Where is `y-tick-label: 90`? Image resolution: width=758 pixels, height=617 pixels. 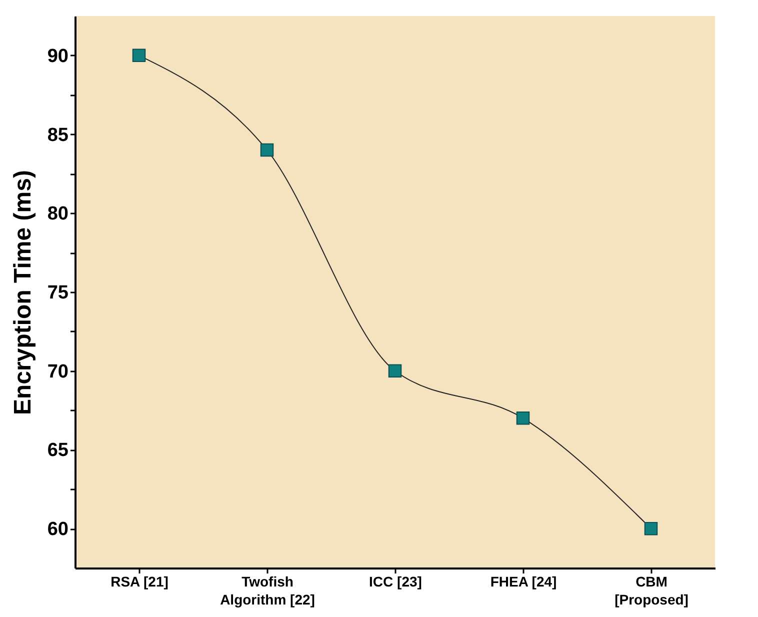 y-tick-label: 90 is located at coordinates (57, 56).